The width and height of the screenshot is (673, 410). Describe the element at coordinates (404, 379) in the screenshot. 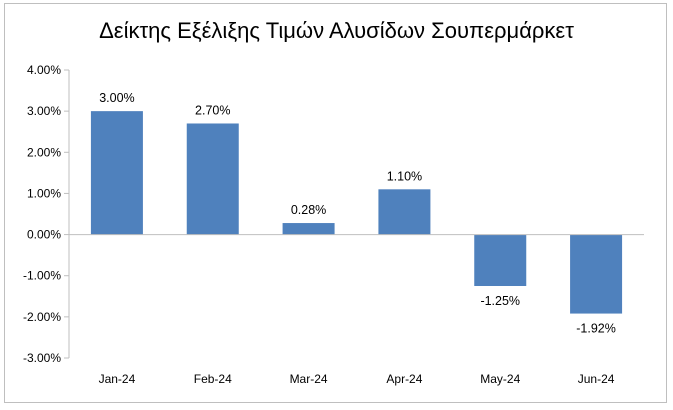

I see `x-tick-label: Apr-24` at that location.